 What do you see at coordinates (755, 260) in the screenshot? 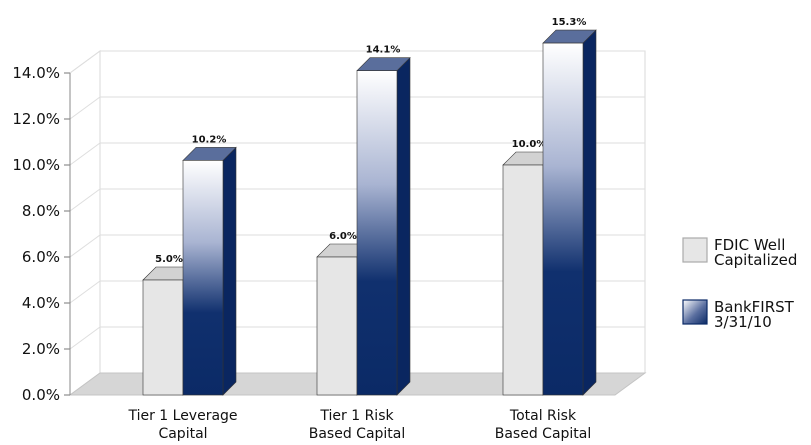
I see `legend-label: Capitalized` at bounding box center [755, 260].